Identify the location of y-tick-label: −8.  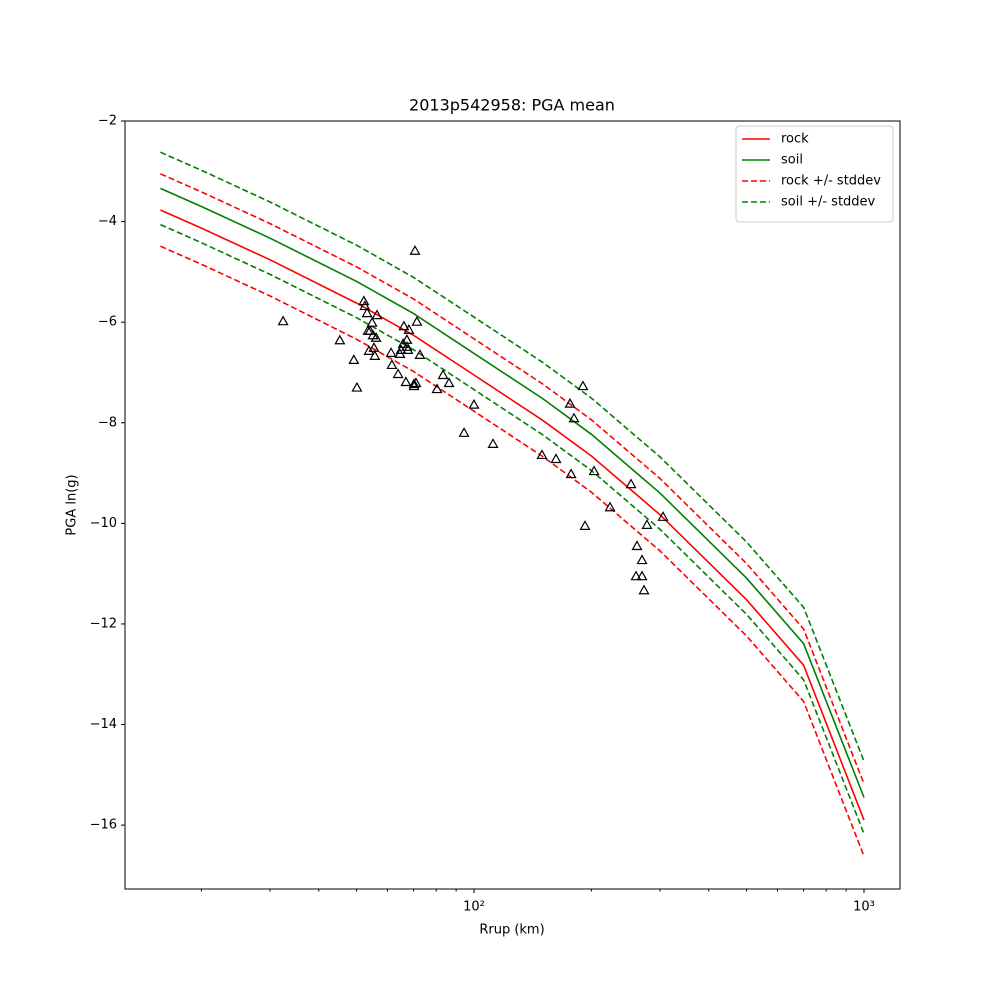
(107, 422).